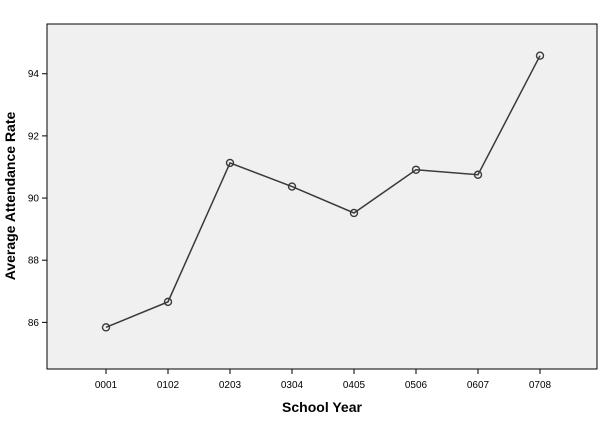 This screenshot has height=427, width=612. Describe the element at coordinates (478, 385) in the screenshot. I see `x-tick-label: 0607` at that location.